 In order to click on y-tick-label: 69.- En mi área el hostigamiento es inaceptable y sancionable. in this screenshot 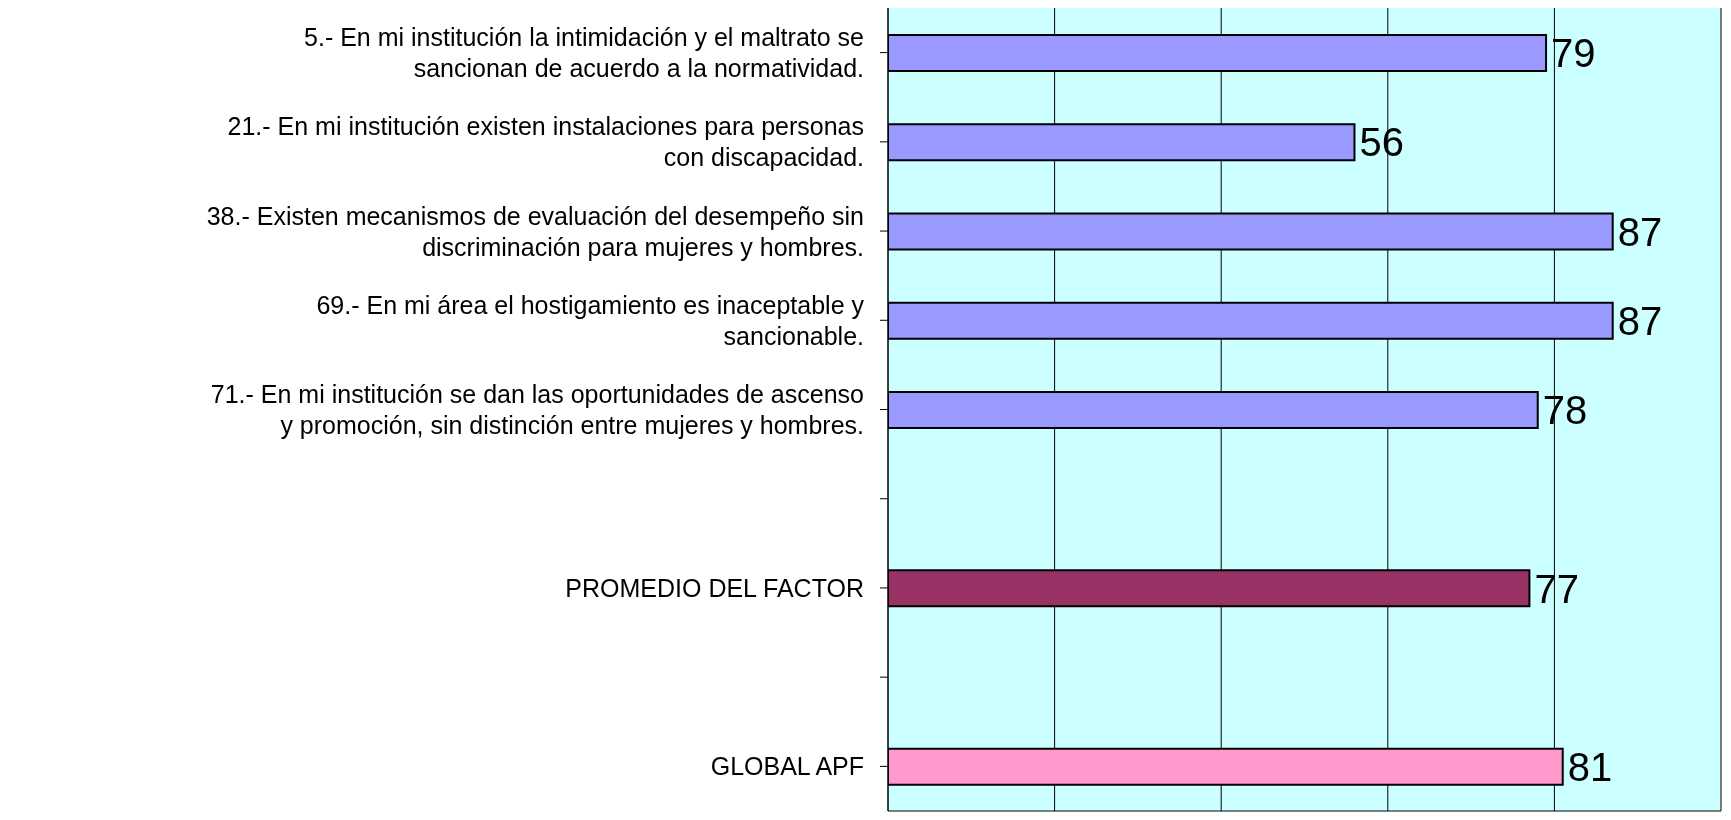, I will do `click(590, 320)`.